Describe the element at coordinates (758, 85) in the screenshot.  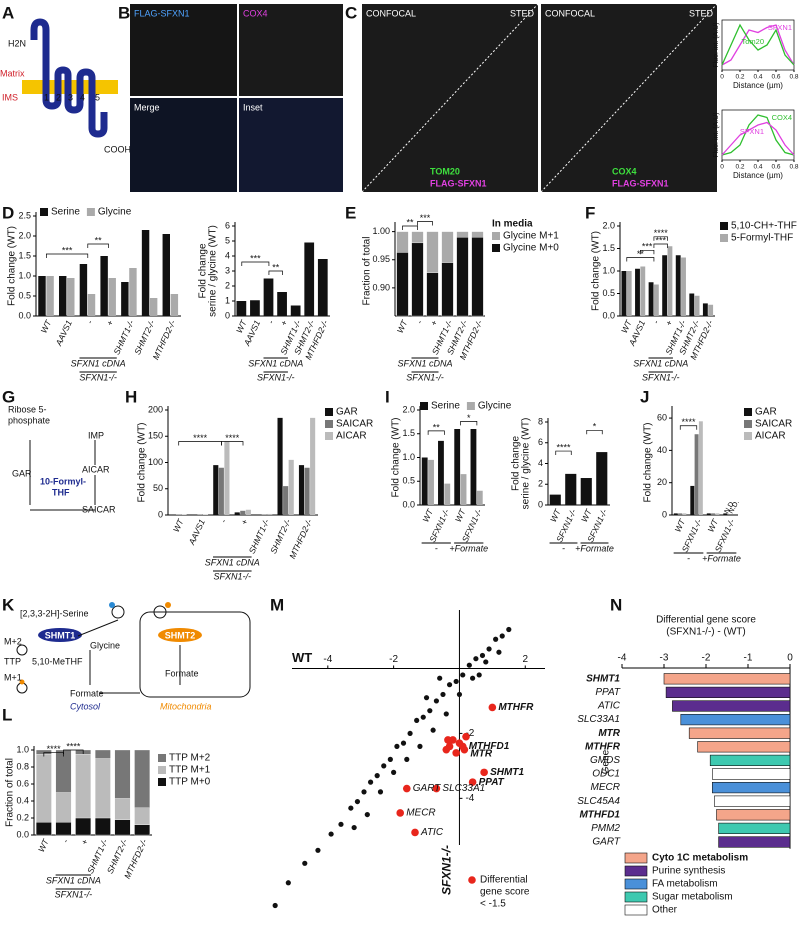
I see `x-axis-label: Distance (µm)` at that location.